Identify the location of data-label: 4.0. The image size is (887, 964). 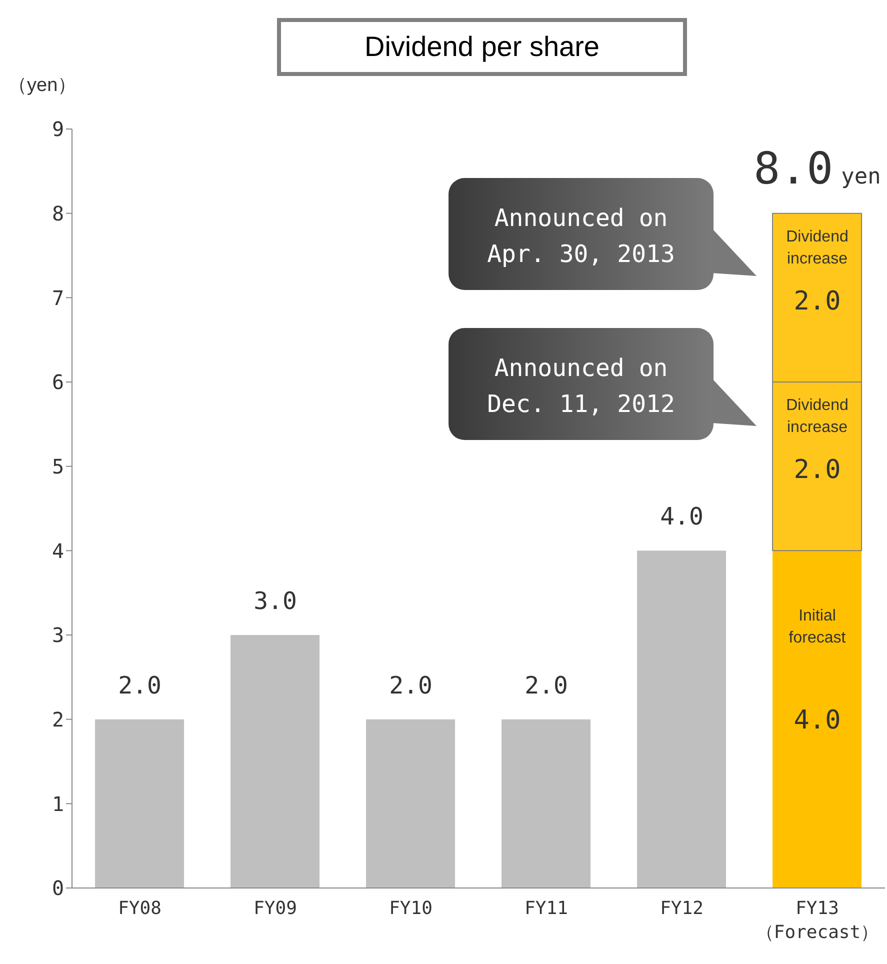
(817, 721).